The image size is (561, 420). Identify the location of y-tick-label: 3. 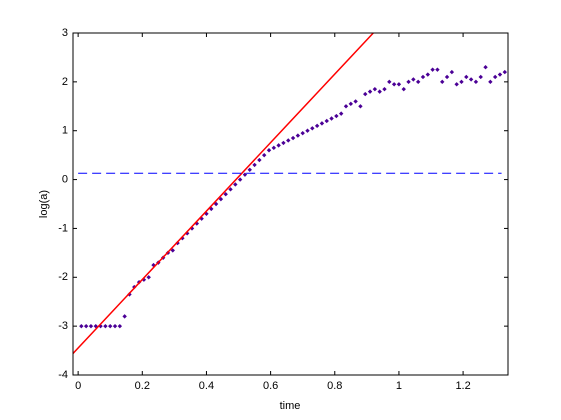
(65, 33).